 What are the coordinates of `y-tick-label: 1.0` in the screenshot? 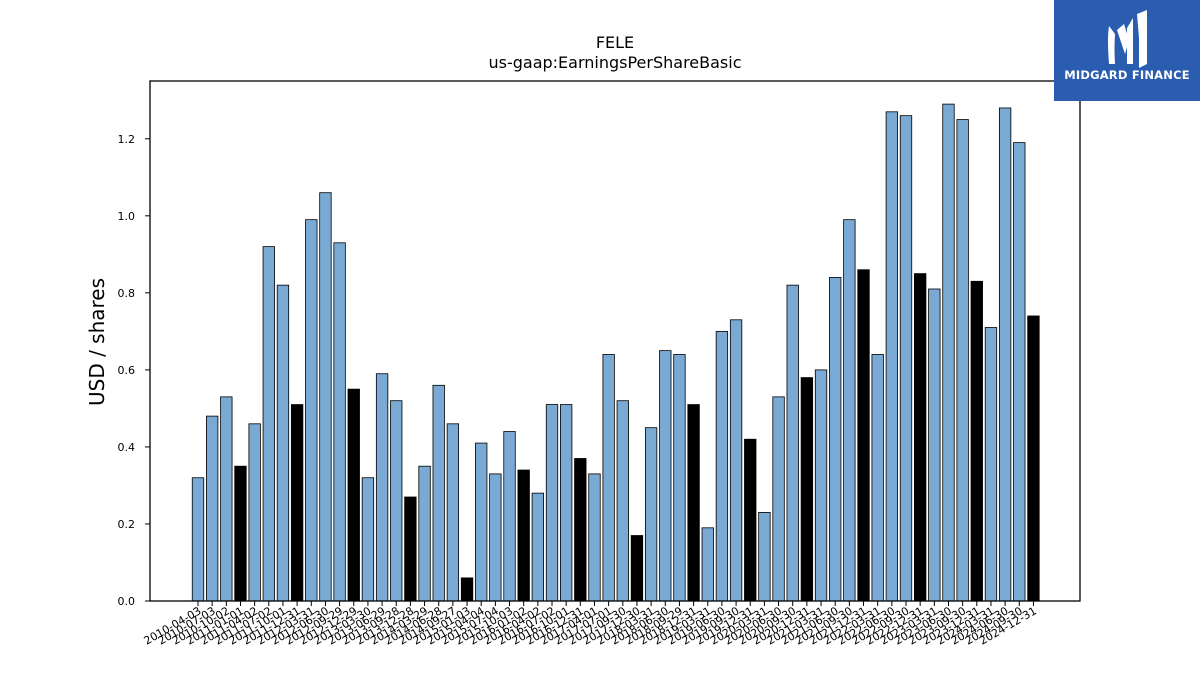 It's located at (127, 216).